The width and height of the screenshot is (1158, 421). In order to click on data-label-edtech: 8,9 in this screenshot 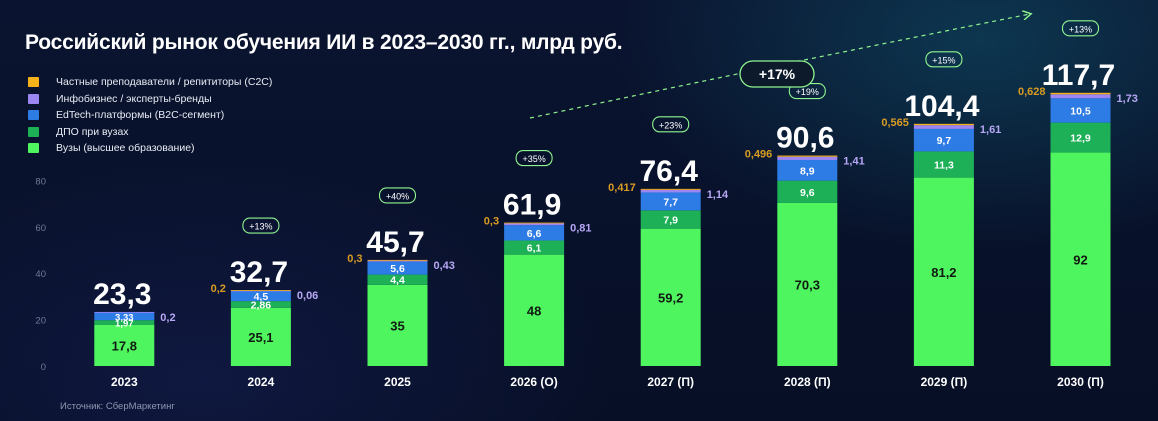, I will do `click(807, 171)`.